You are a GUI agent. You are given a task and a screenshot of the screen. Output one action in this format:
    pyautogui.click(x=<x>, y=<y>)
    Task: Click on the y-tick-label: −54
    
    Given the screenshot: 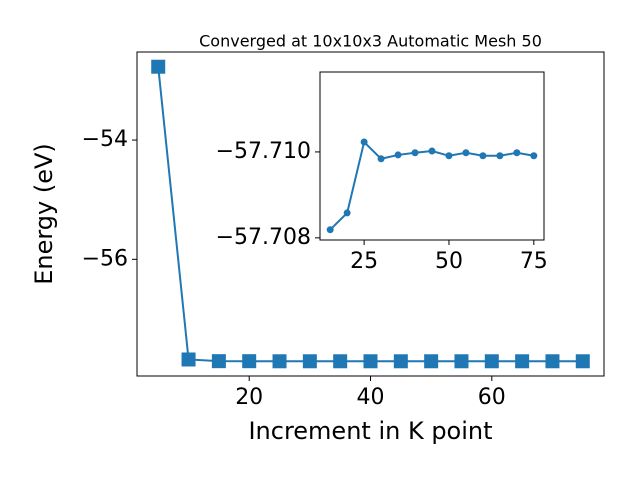 What is the action you would take?
    pyautogui.click(x=105, y=139)
    